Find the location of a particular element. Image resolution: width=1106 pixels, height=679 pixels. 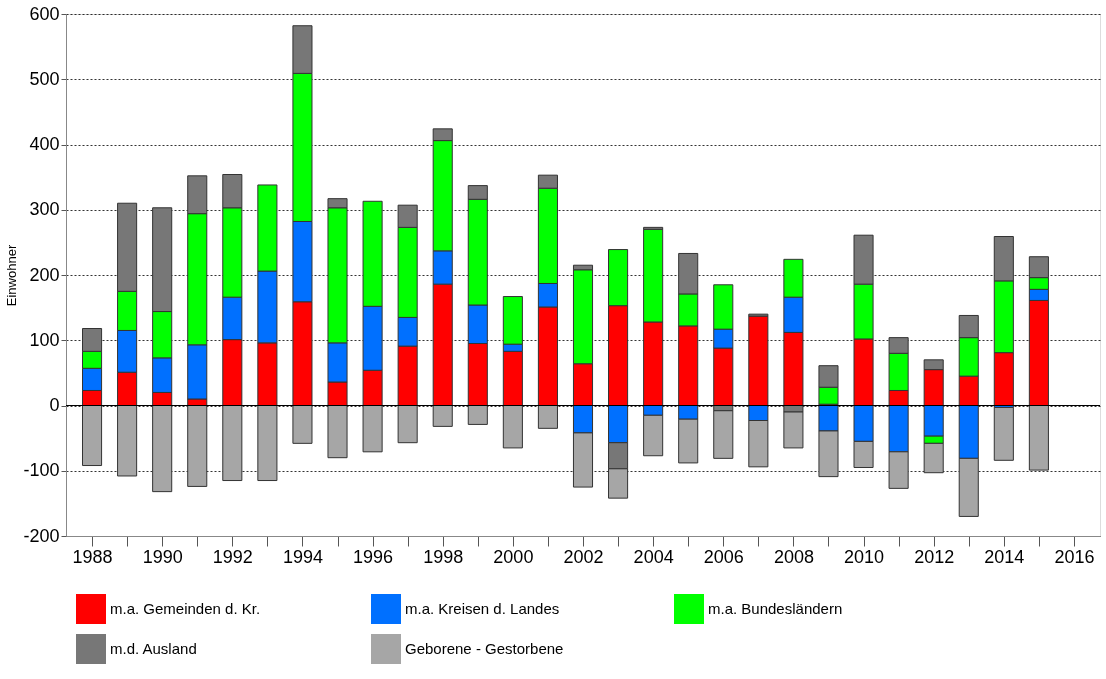

y-tick-label: -200 is located at coordinates (41, 535).